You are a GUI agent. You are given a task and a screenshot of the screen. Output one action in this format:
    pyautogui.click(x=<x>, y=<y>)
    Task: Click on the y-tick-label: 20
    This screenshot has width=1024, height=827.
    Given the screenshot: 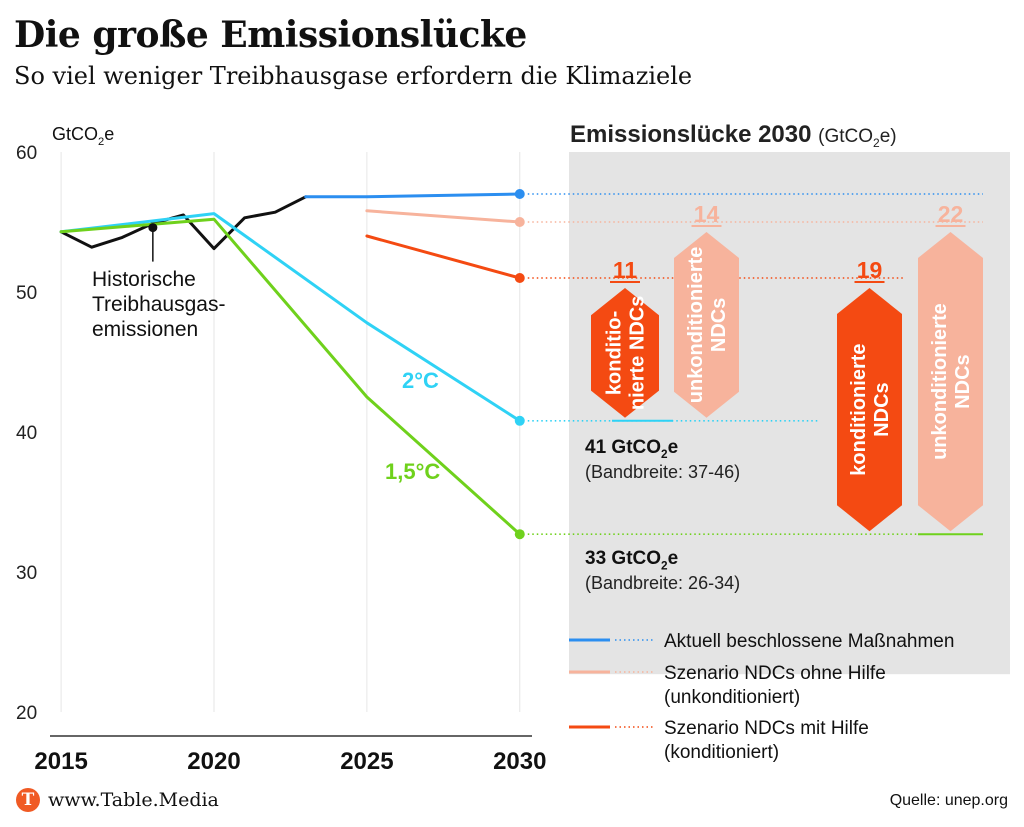 What is the action you would take?
    pyautogui.click(x=26, y=713)
    